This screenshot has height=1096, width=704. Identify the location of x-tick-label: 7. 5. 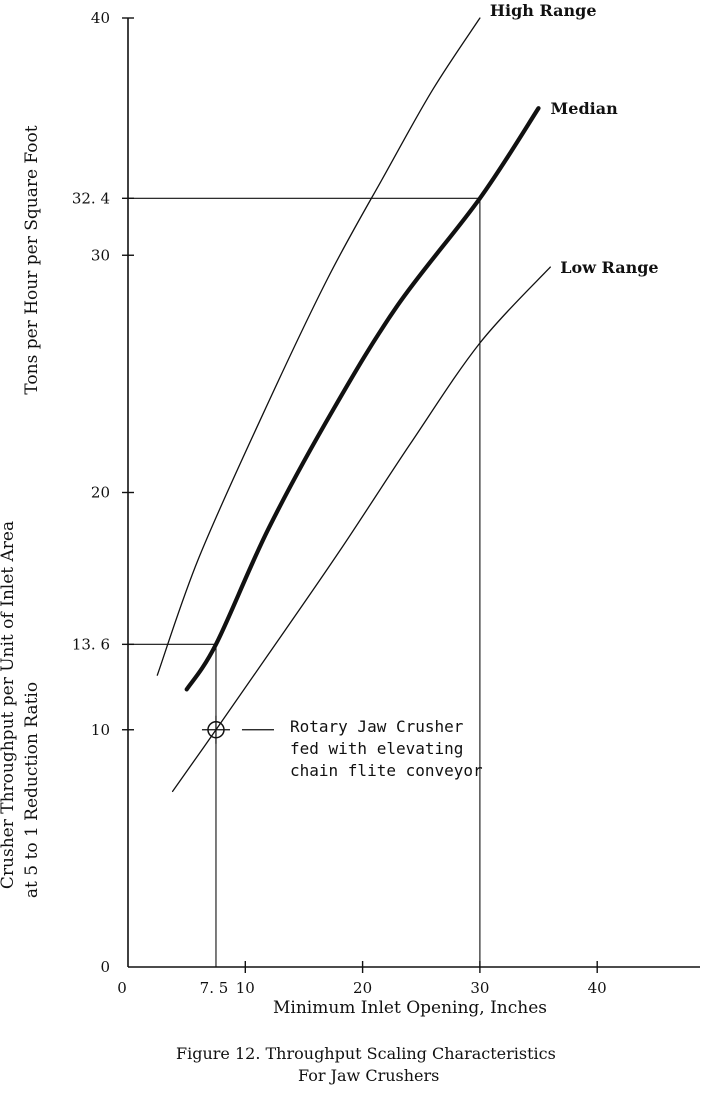
(214, 988).